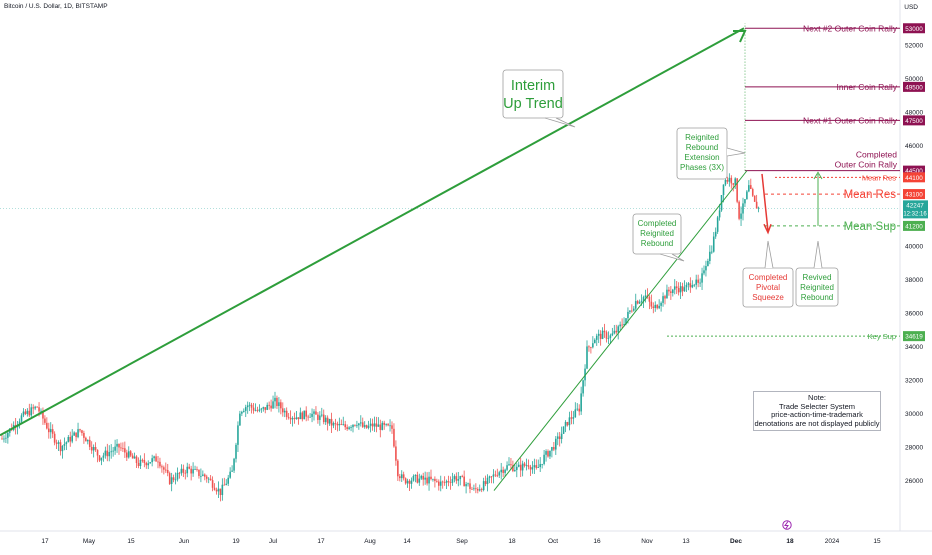  What do you see at coordinates (911, 7) in the screenshot?
I see `currency-label: USD` at bounding box center [911, 7].